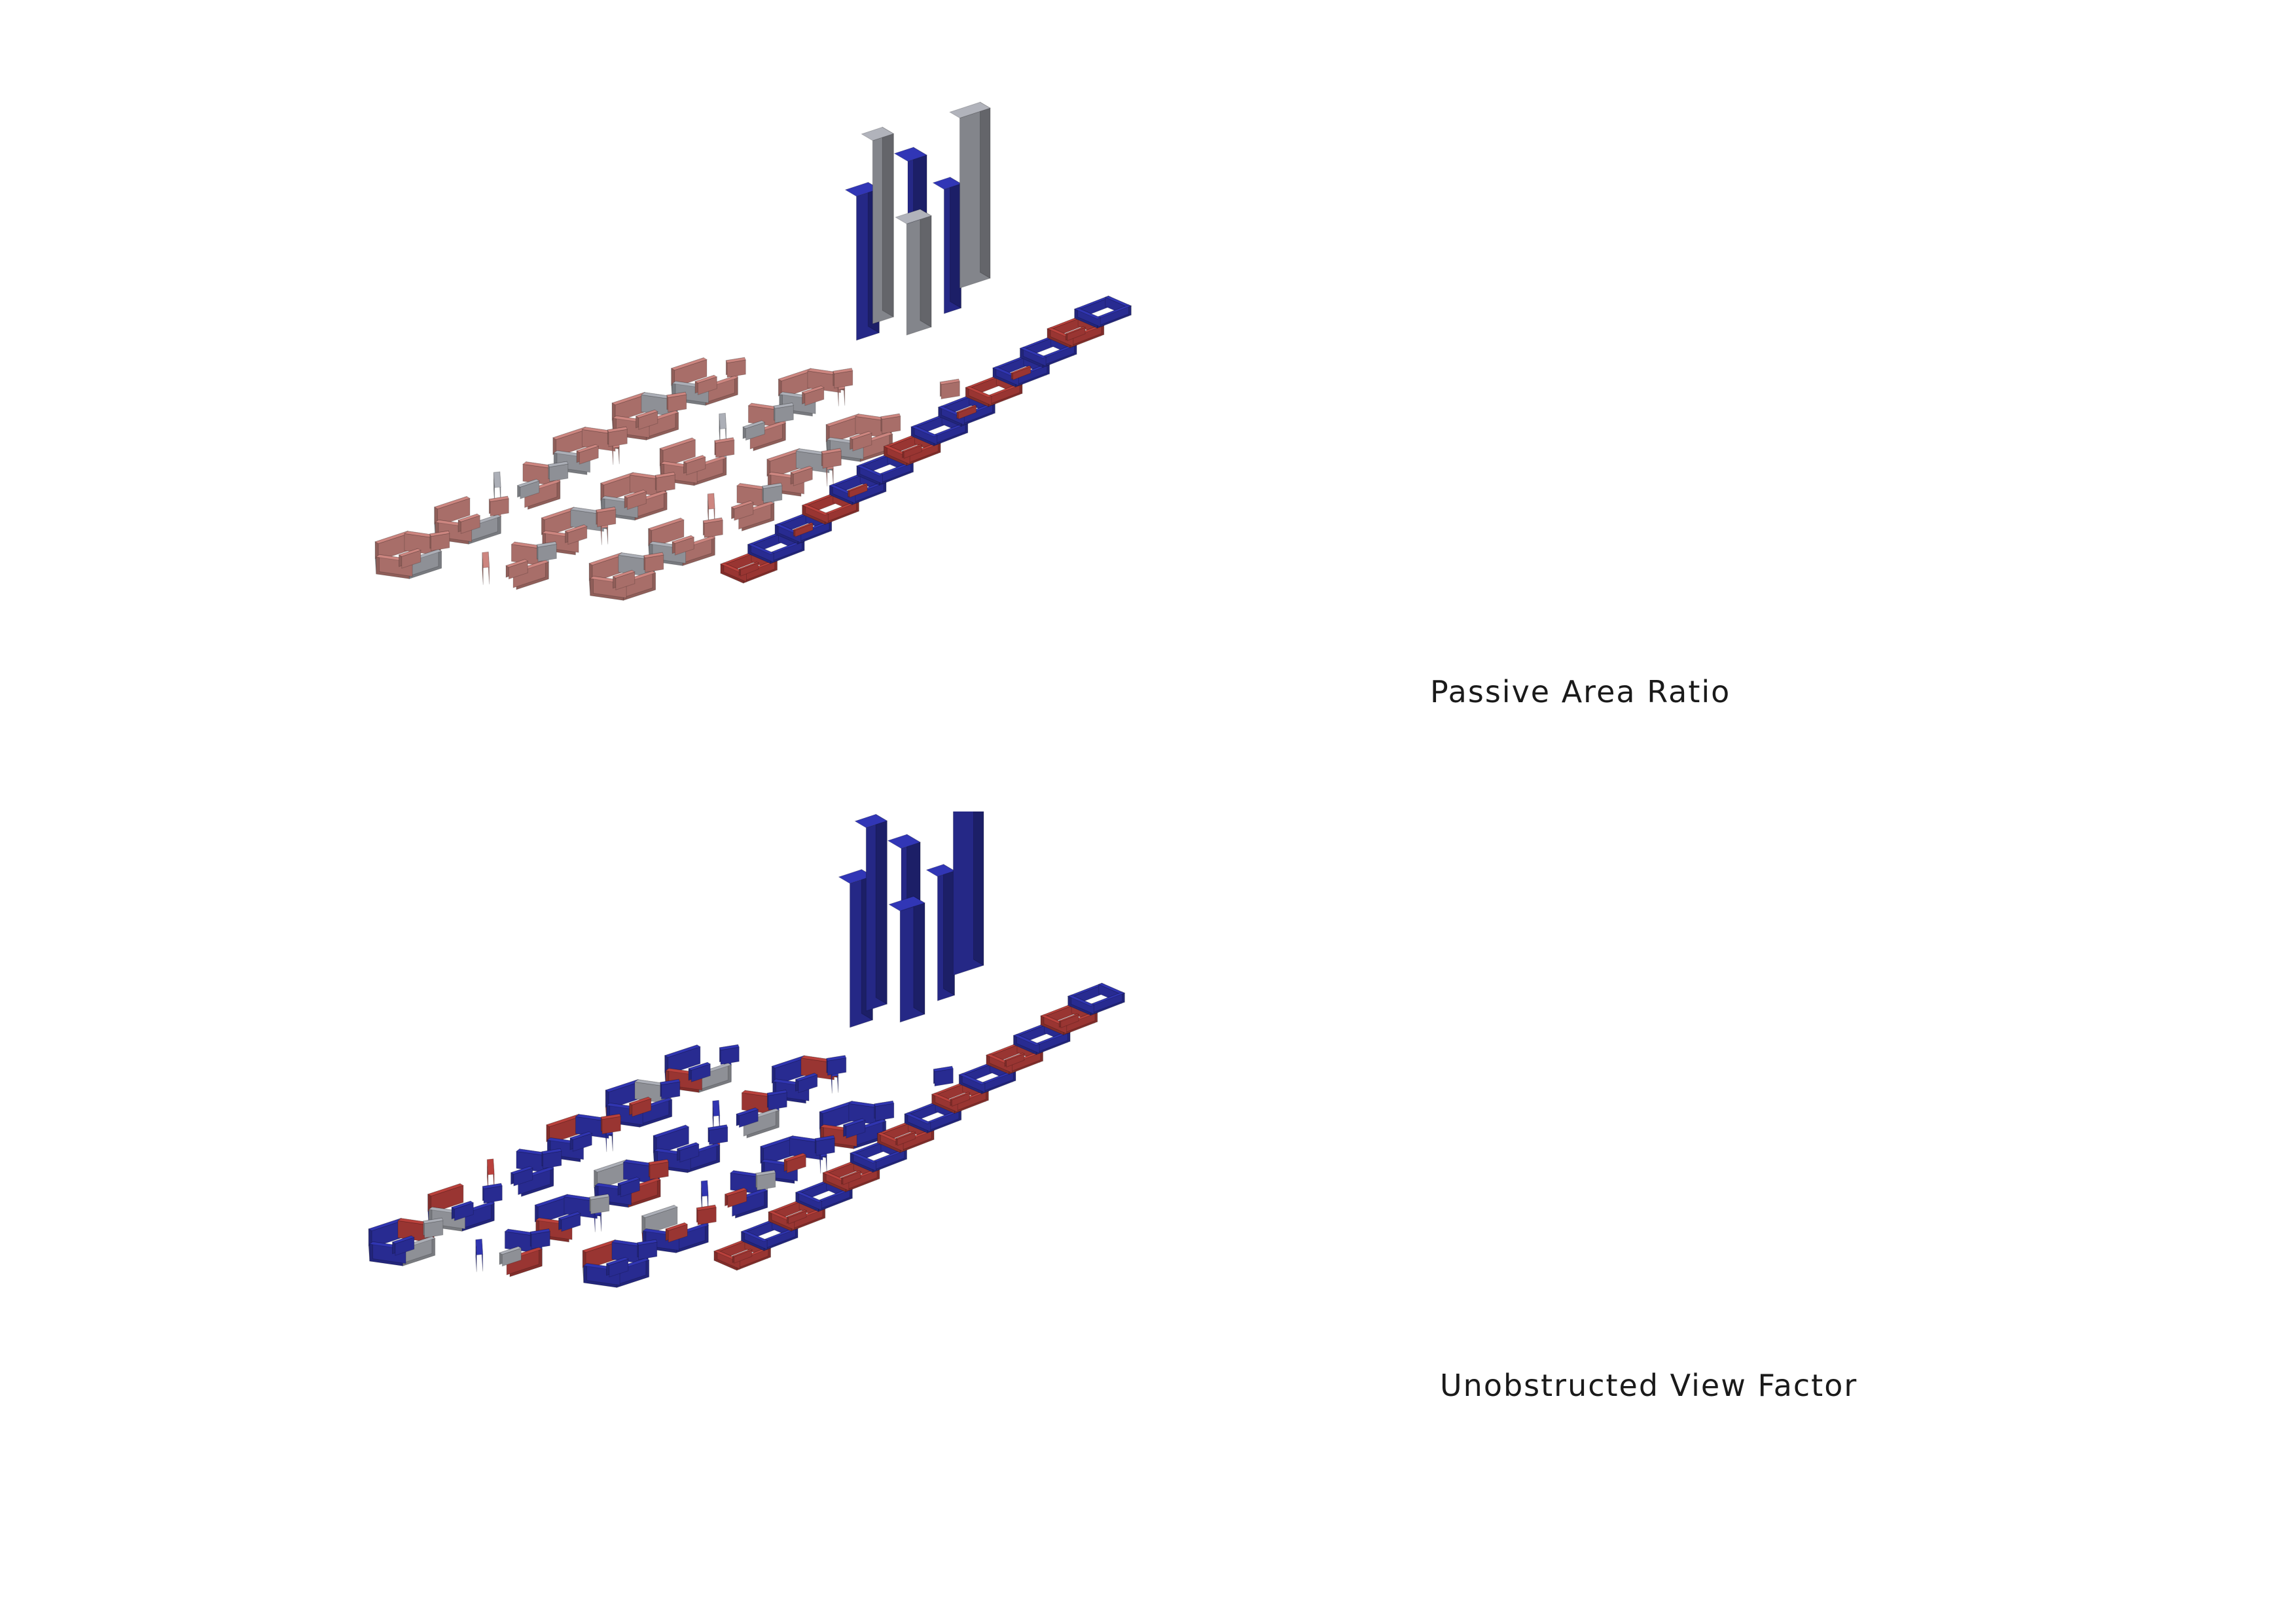 Image resolution: width=2296 pixels, height=1623 pixels. I want to click on caption-passive-area-ratio: Passive Area Ratio, so click(1581, 691).